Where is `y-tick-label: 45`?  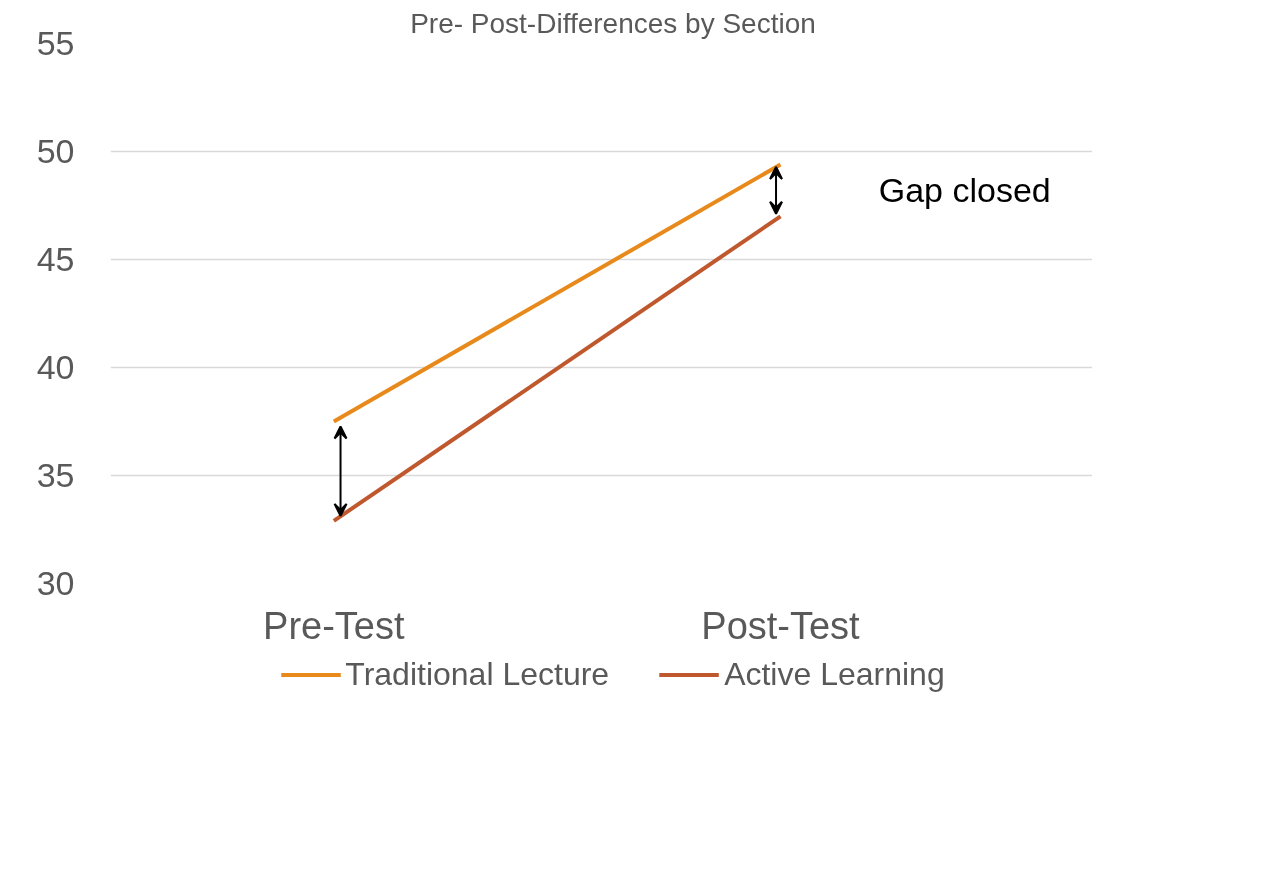
y-tick-label: 45 is located at coordinates (55, 259).